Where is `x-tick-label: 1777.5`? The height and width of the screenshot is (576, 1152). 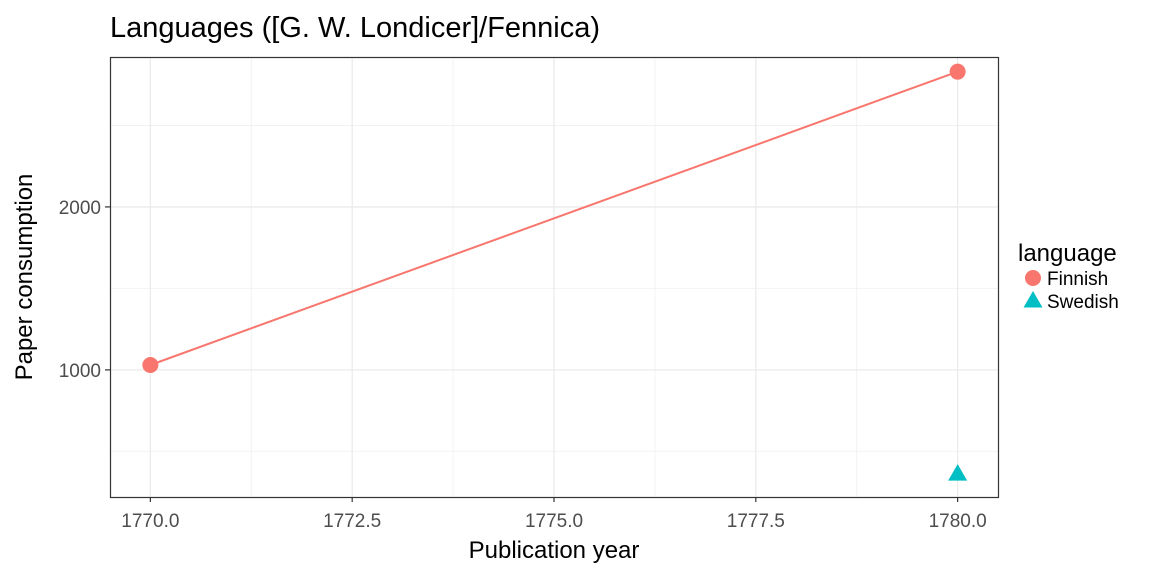 x-tick-label: 1777.5 is located at coordinates (756, 521).